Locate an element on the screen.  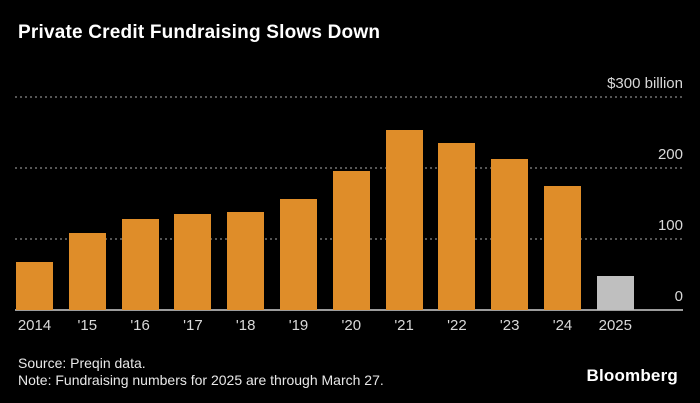
x-tick-2014: 2014 is located at coordinates (34, 325).